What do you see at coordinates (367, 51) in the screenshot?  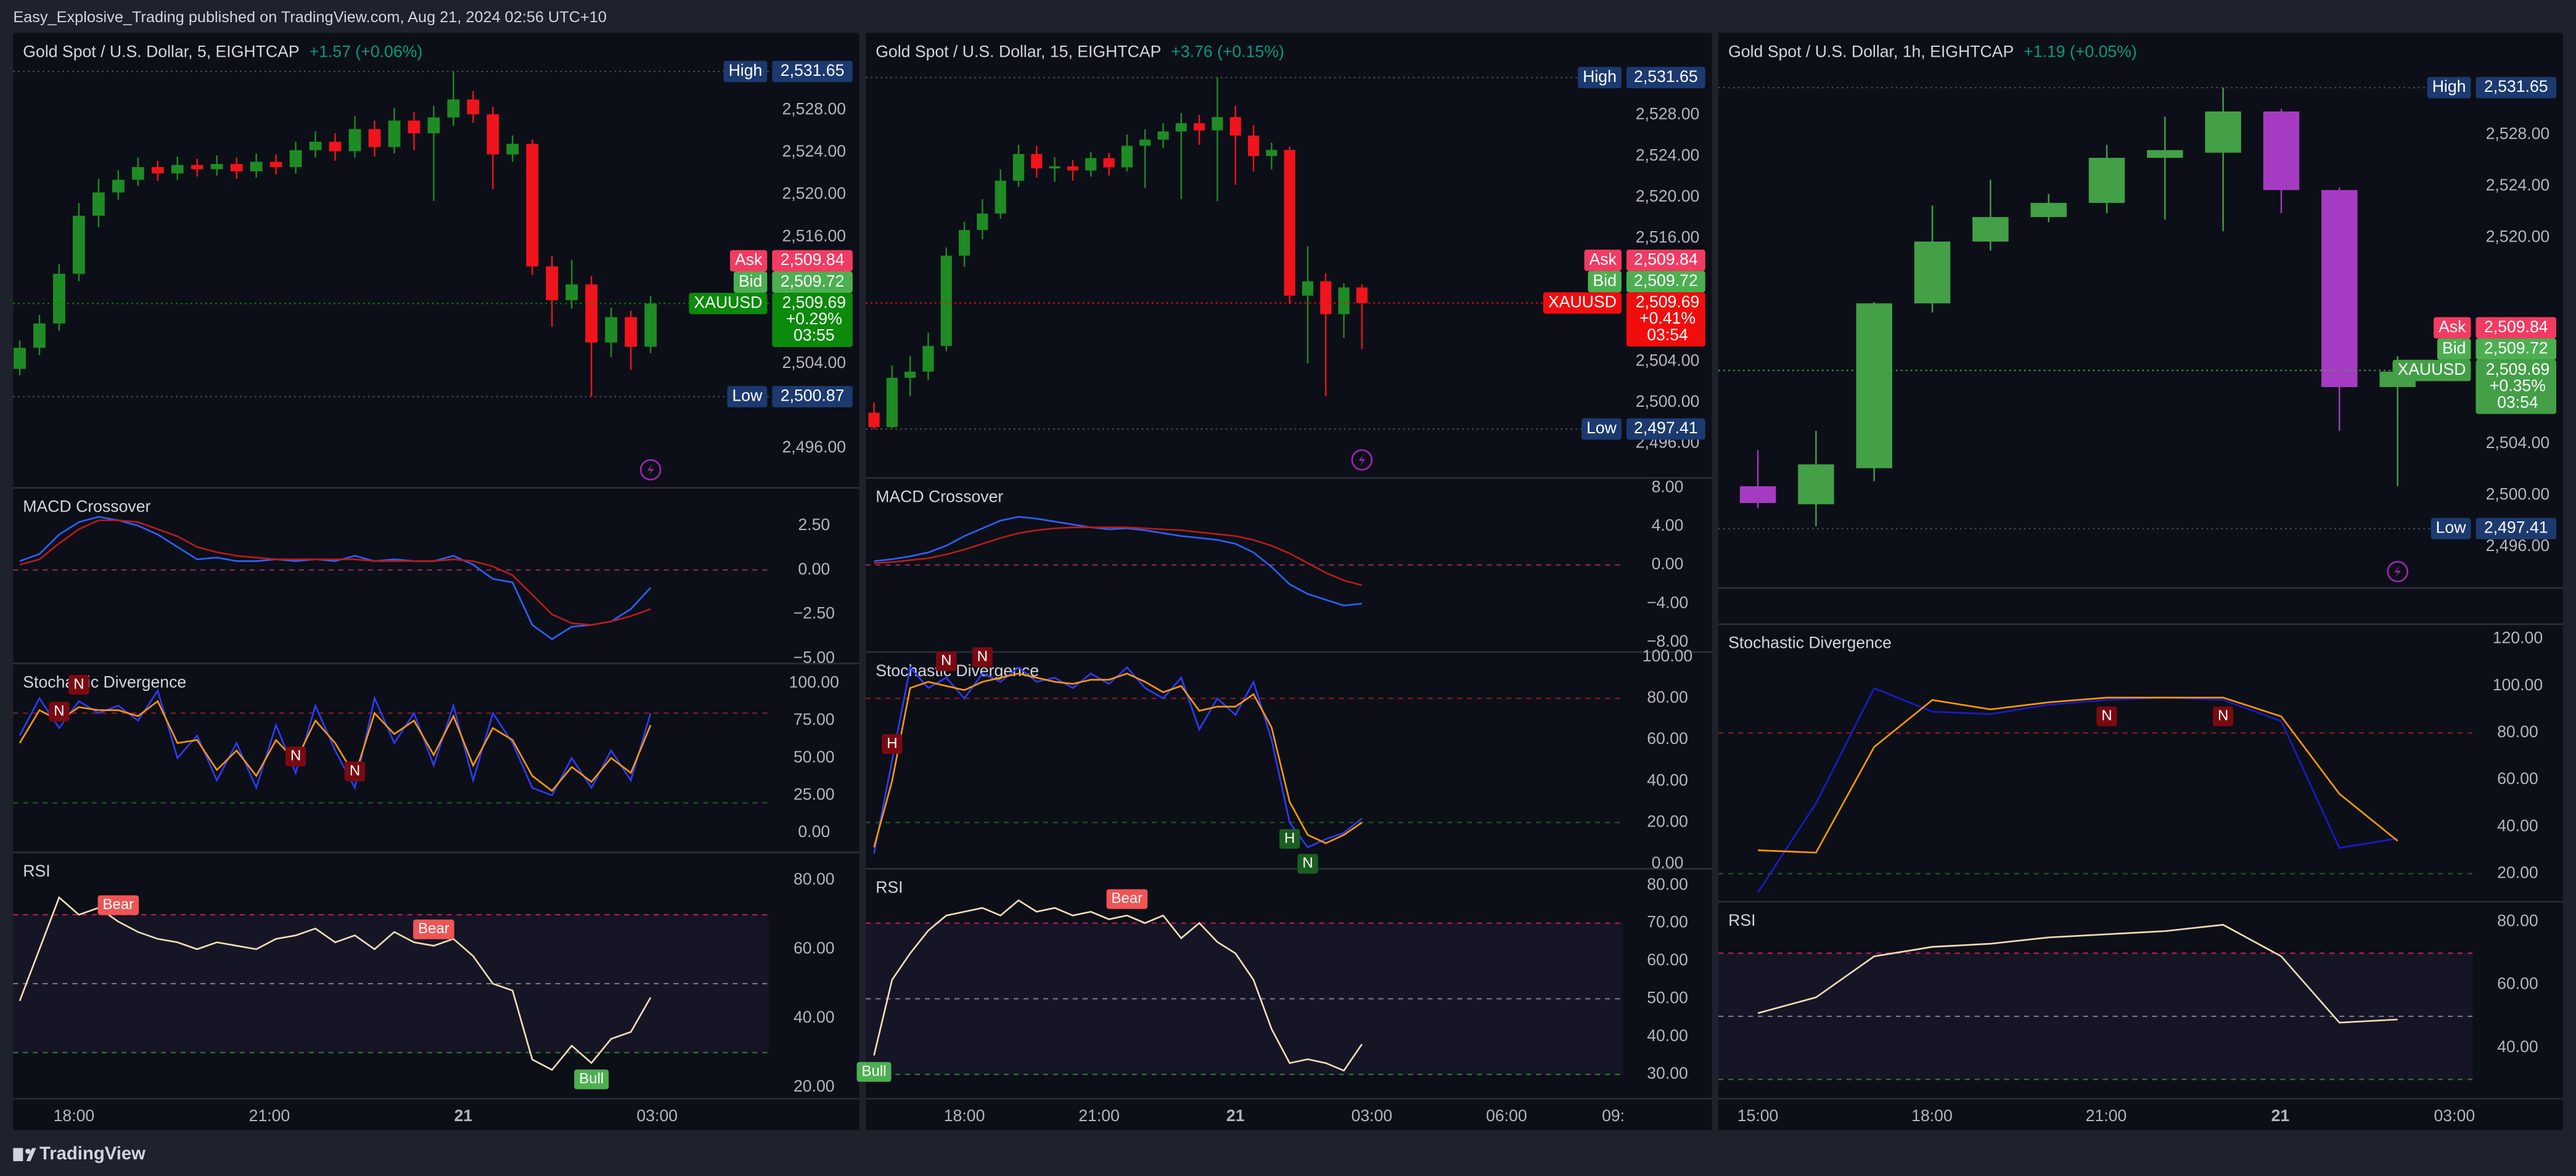 I see `price-change: +1.57 (+0.06%)` at bounding box center [367, 51].